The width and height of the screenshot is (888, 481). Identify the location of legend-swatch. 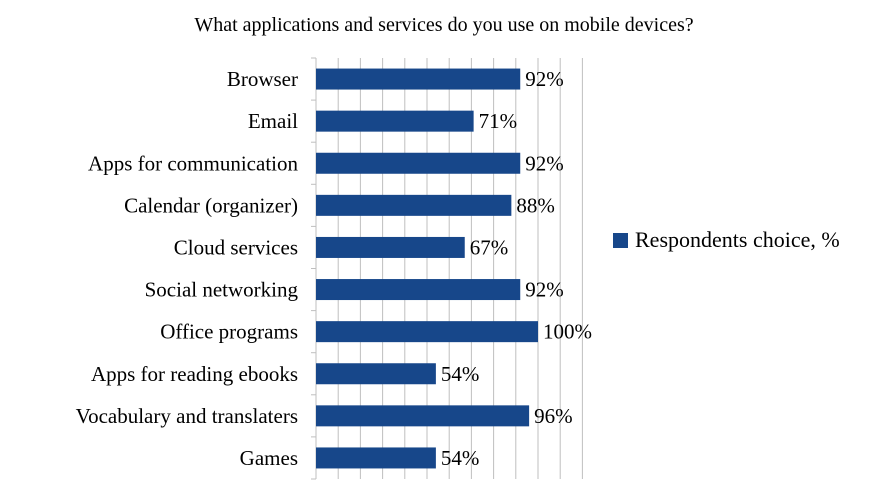
(620, 240).